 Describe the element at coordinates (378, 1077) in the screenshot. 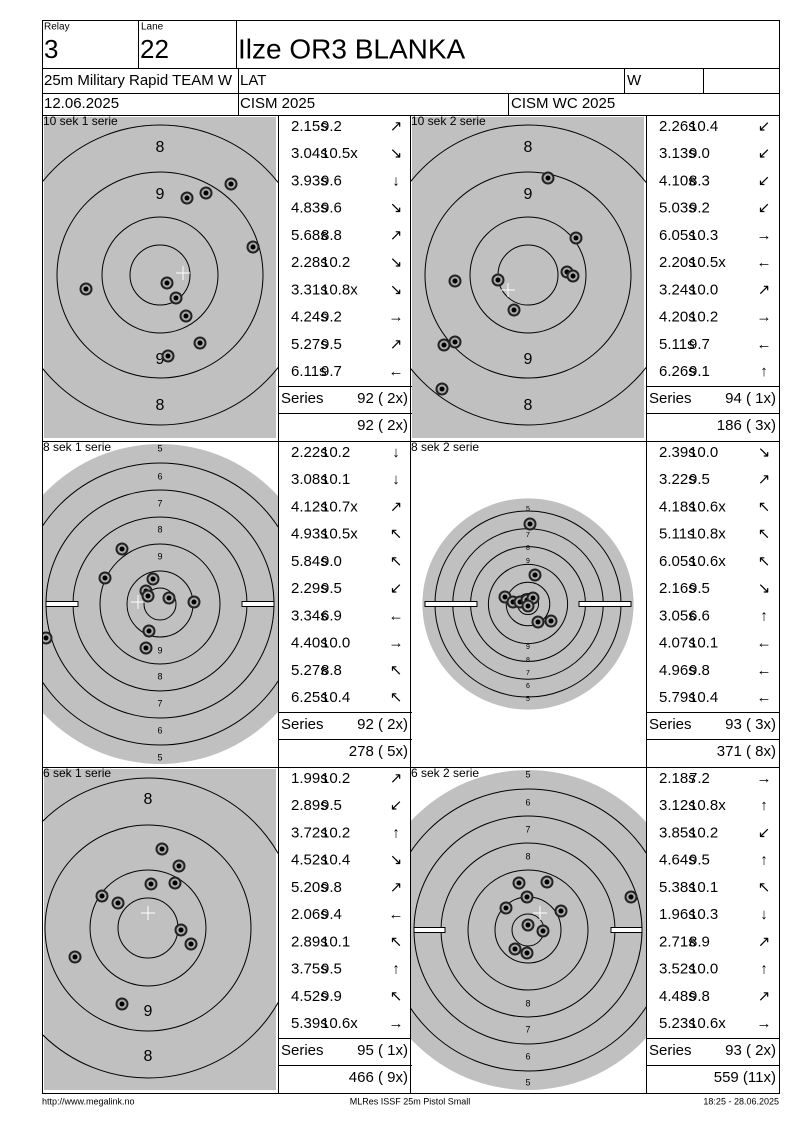

I see `running-total: 466 ( 9x)` at that location.